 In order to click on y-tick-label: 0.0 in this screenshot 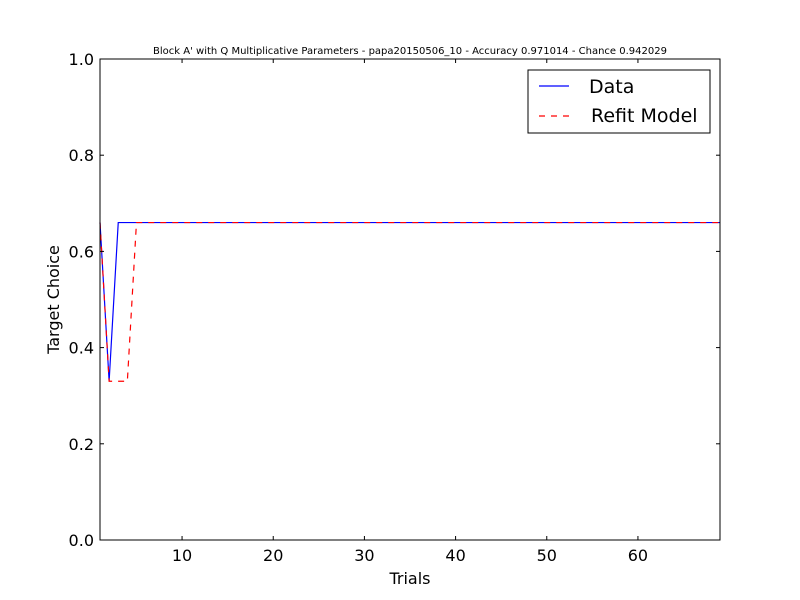, I will do `click(81, 540)`.